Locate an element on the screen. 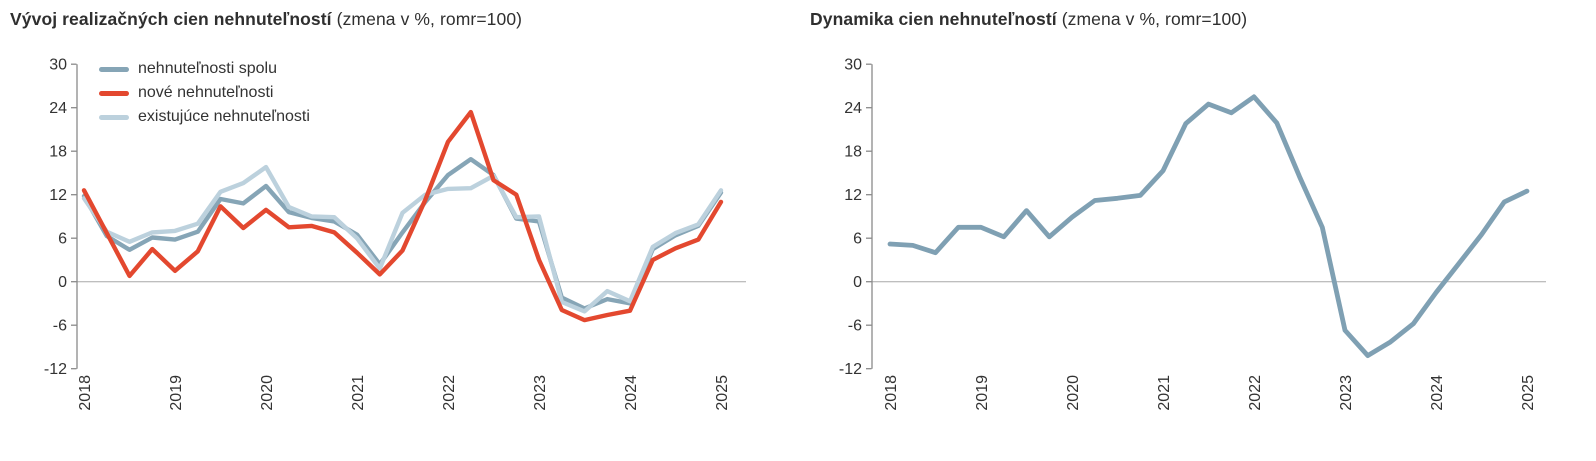 Image resolution: width=1596 pixels, height=461 pixels. right-chart-title-note: (zmena v %, romr=100) is located at coordinates (1154, 19).